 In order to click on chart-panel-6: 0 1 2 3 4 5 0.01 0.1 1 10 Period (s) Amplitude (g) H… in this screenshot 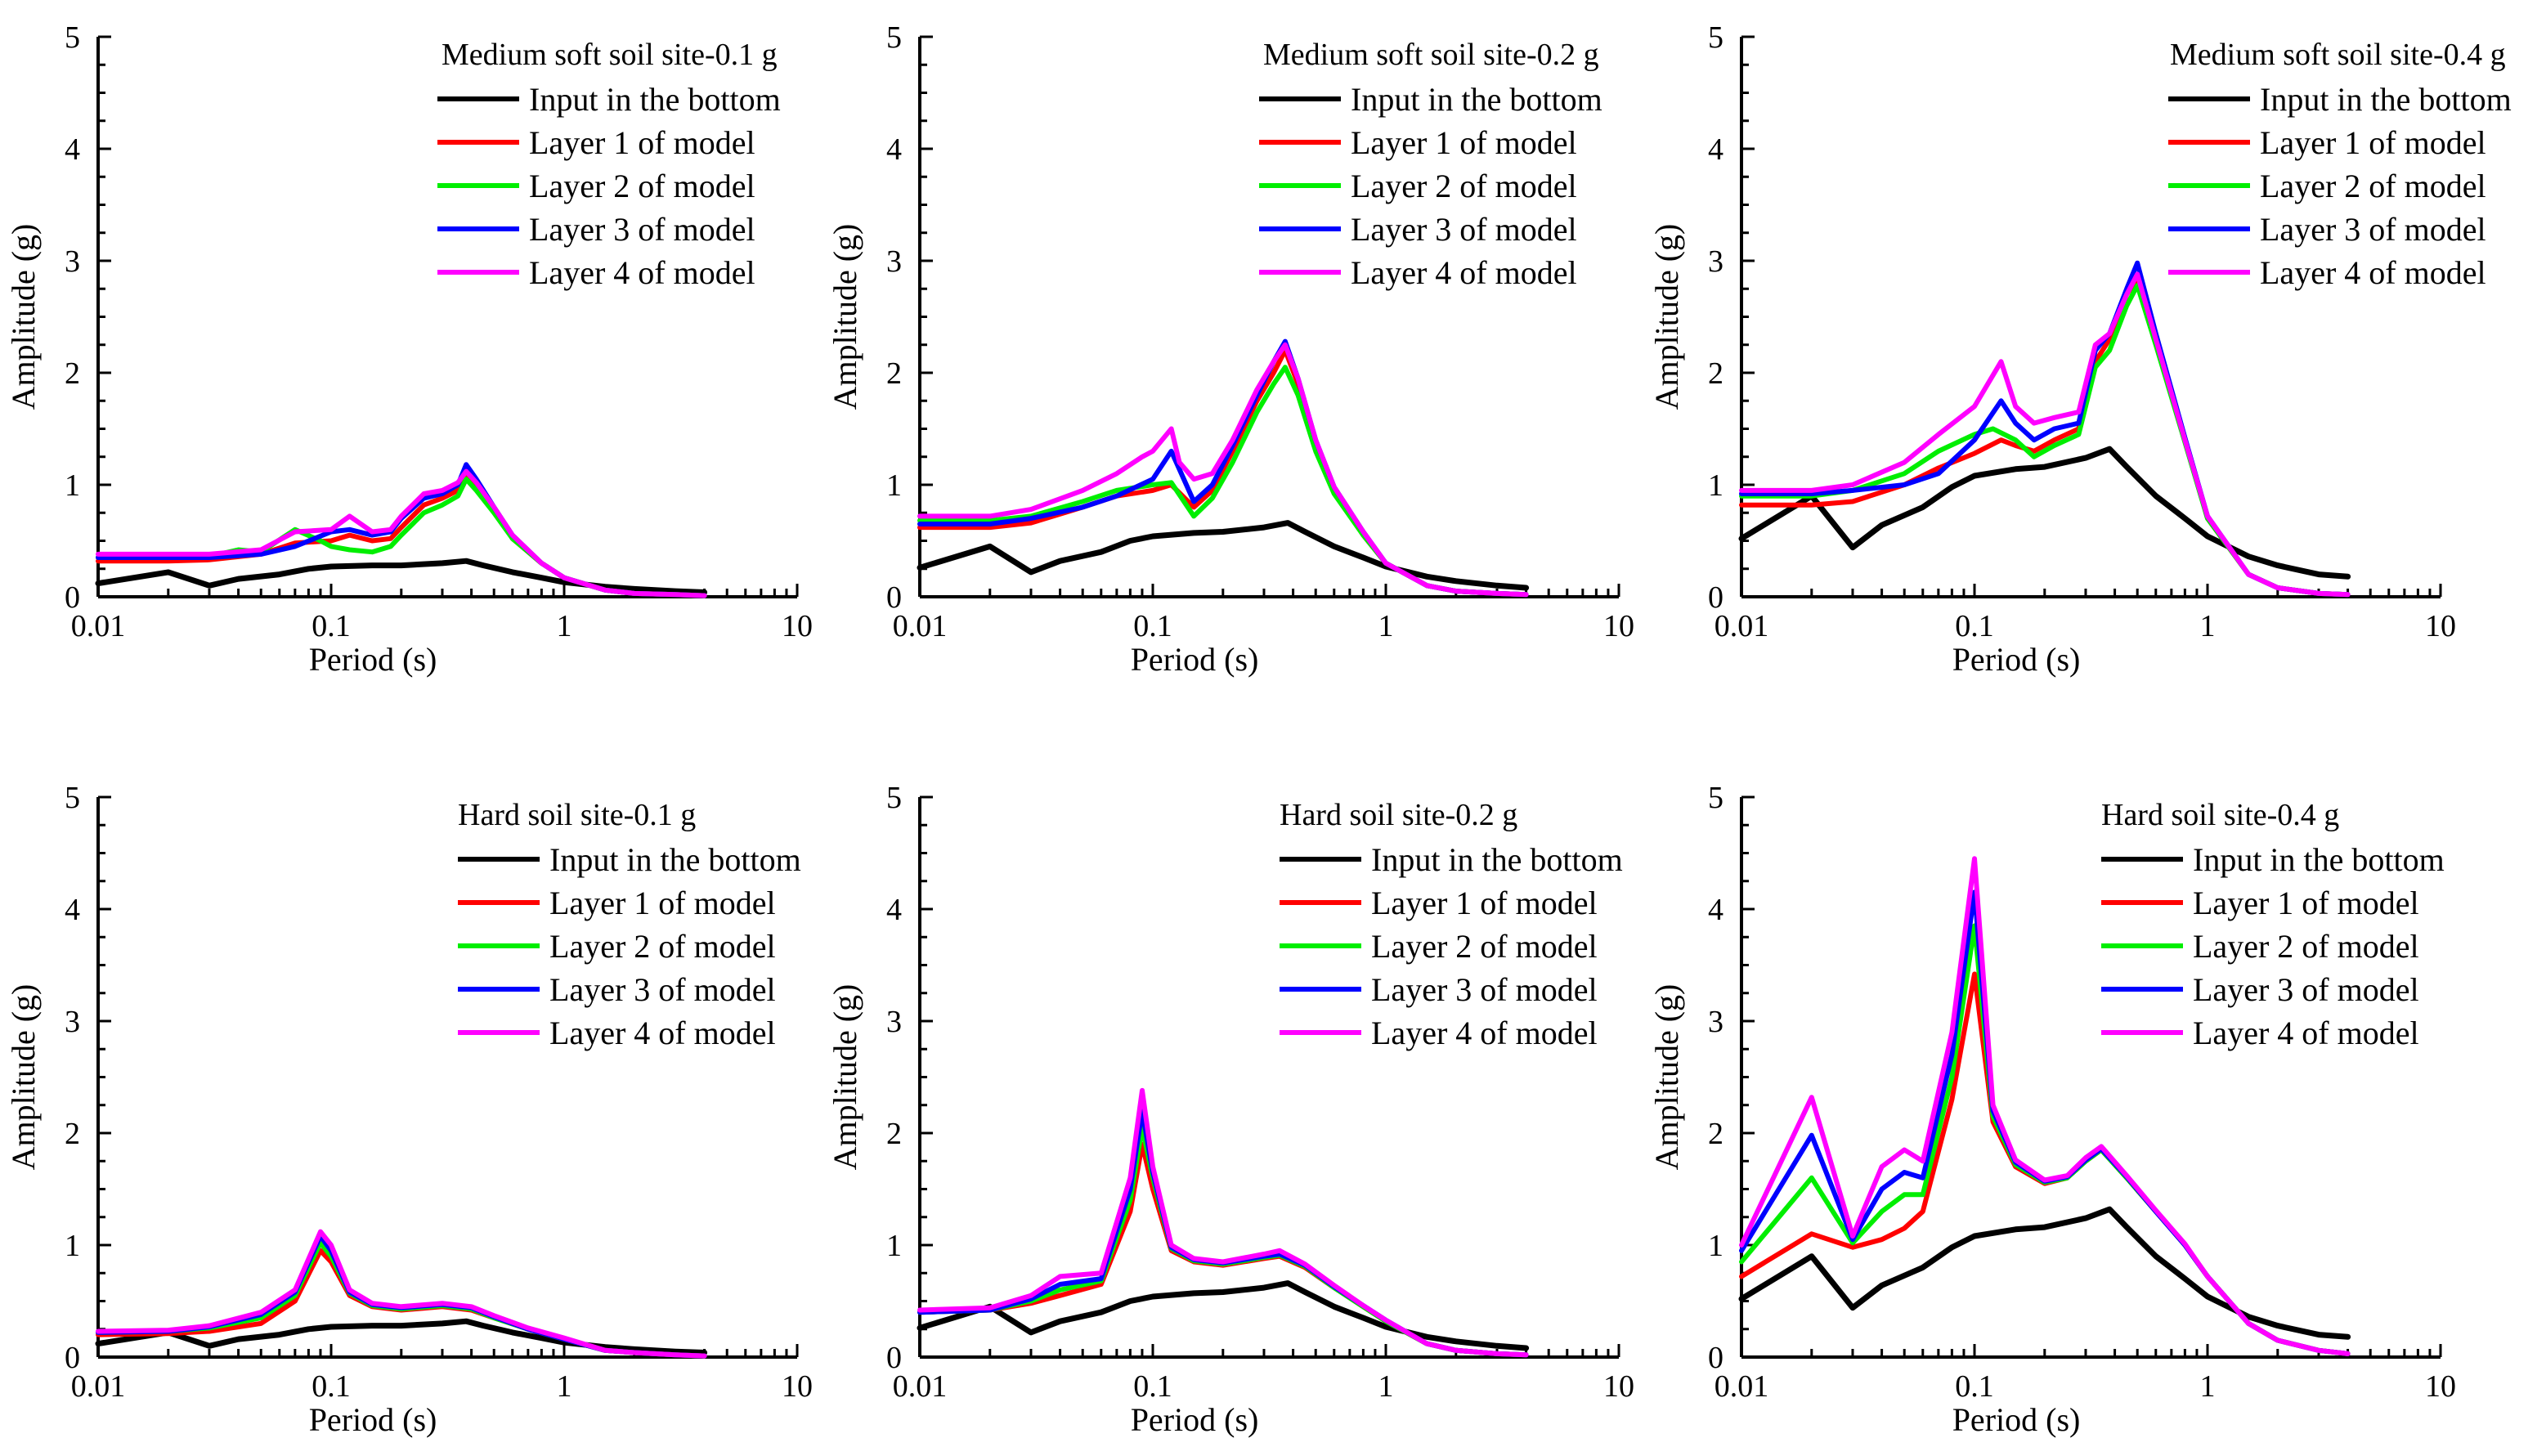, I will do `click(2052, 1109)`.